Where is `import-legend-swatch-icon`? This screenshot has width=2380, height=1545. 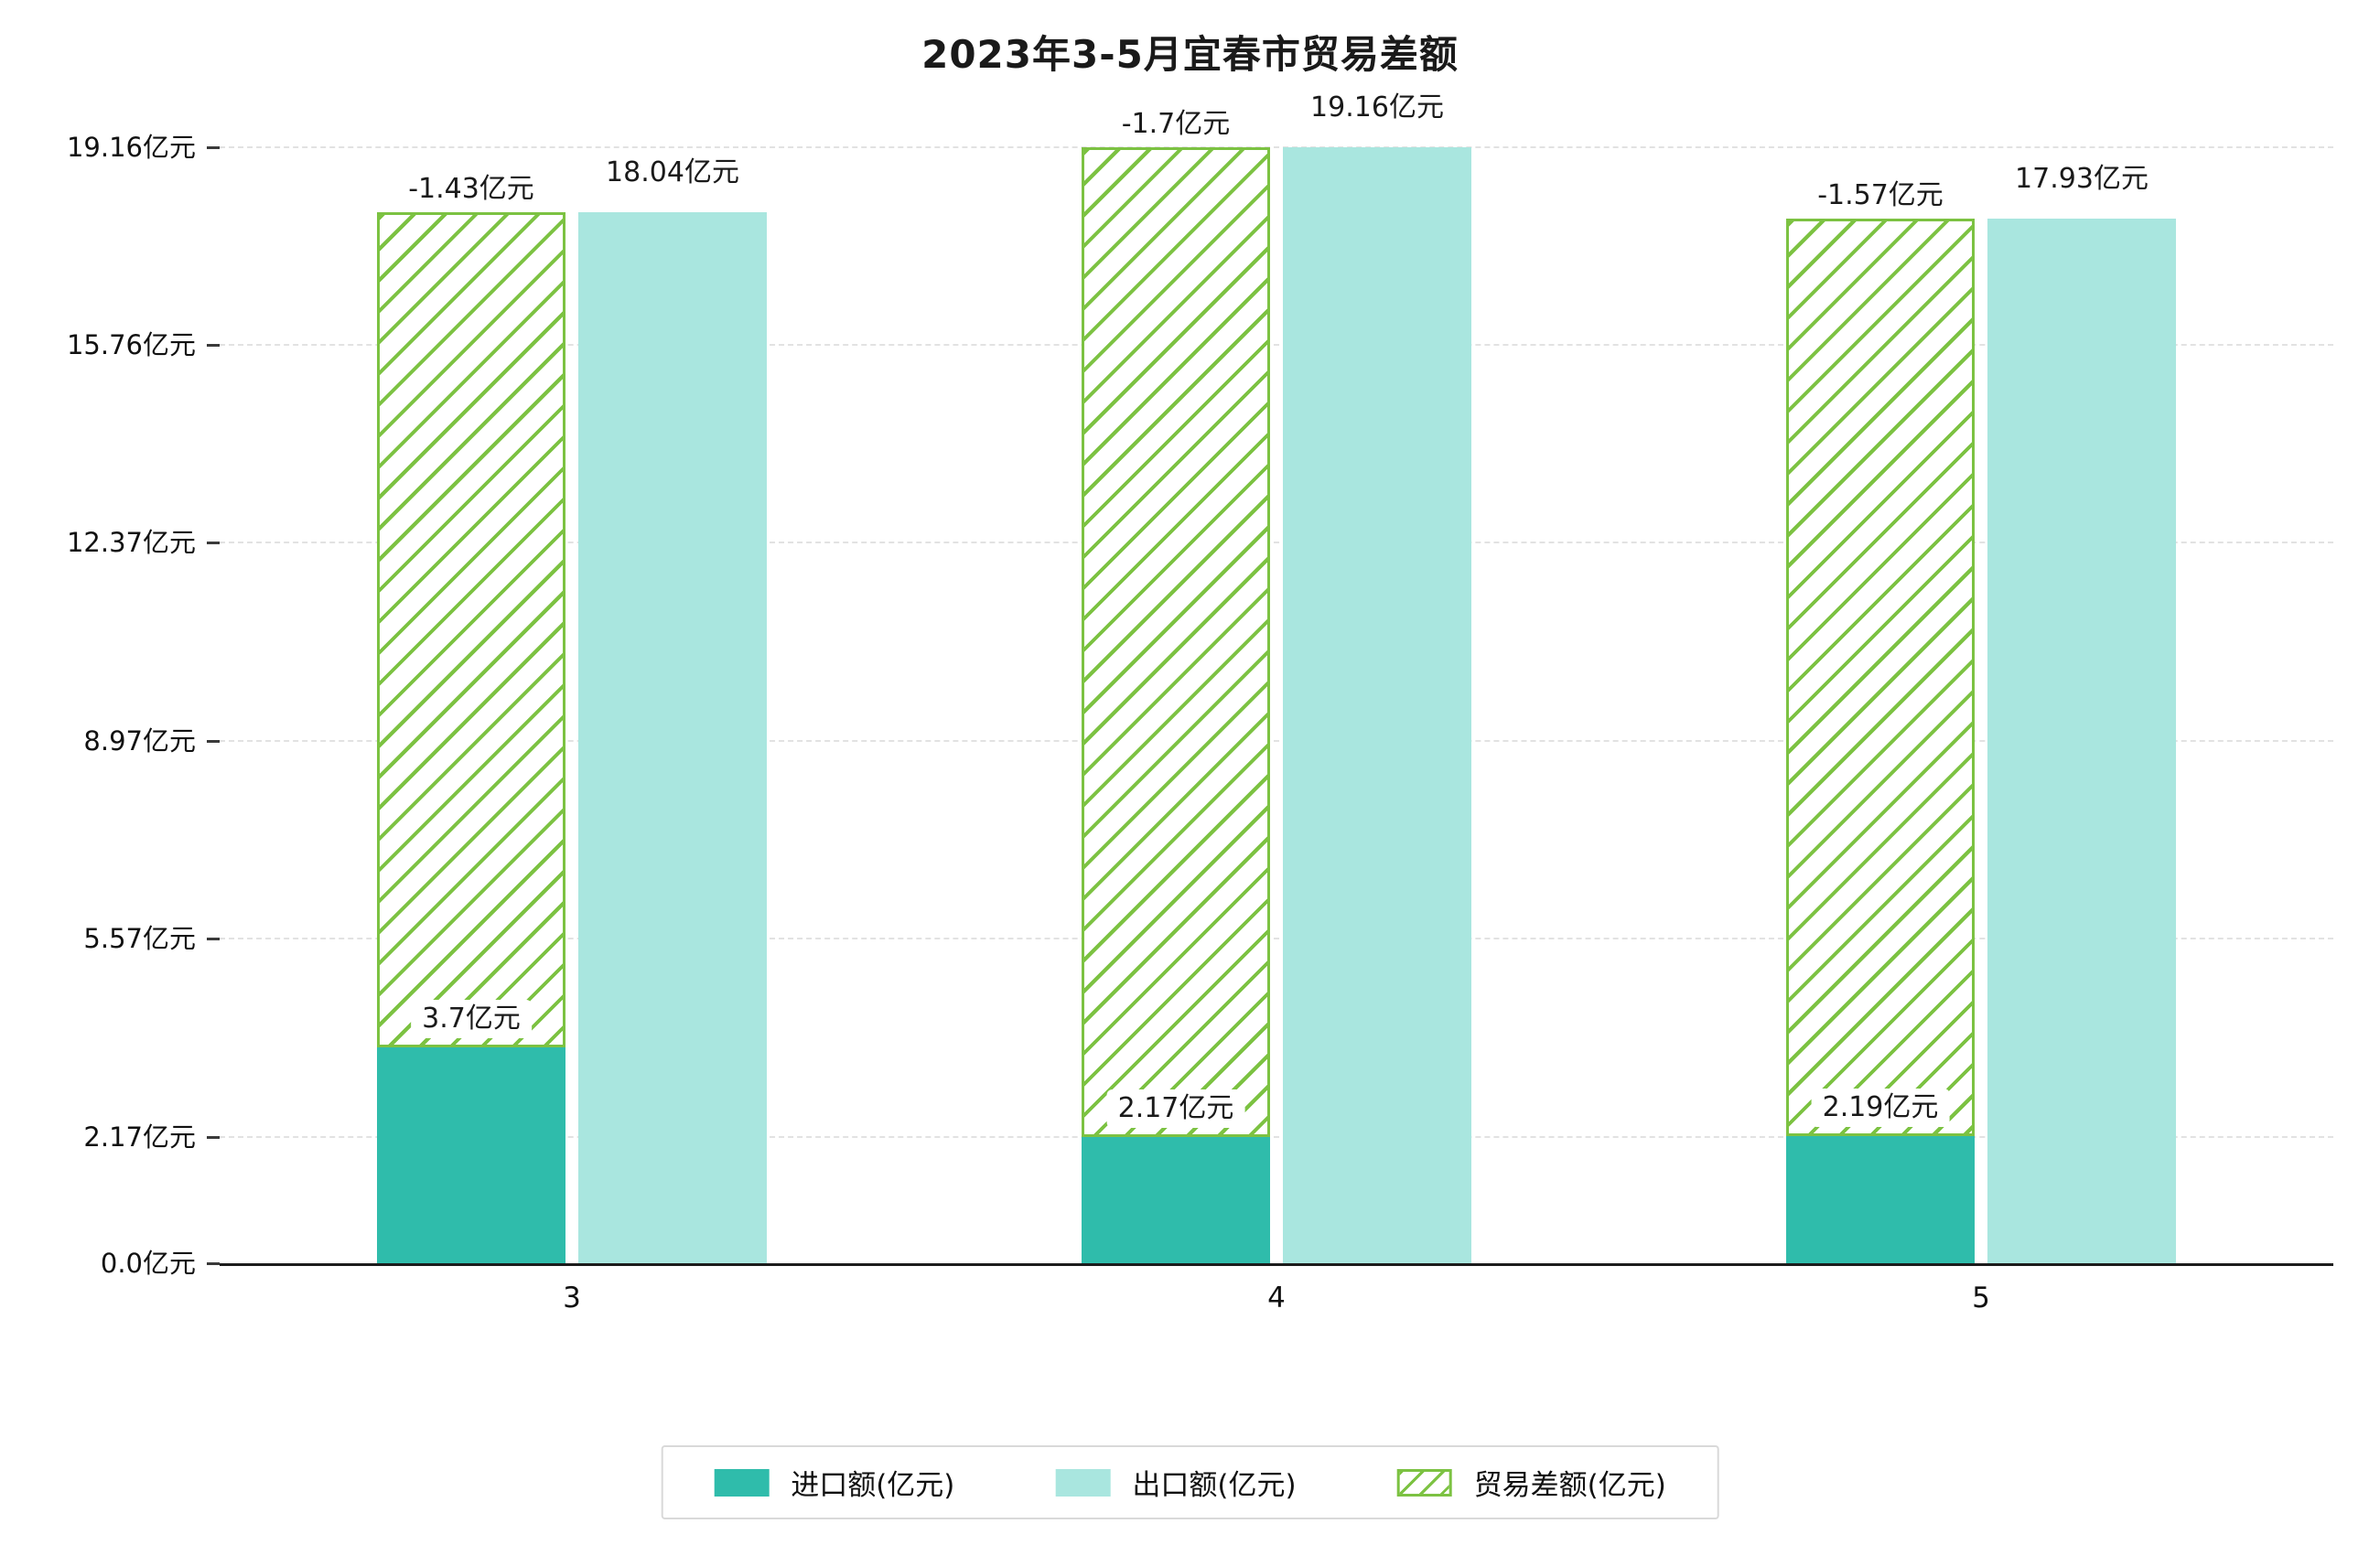
import-legend-swatch-icon is located at coordinates (742, 1482).